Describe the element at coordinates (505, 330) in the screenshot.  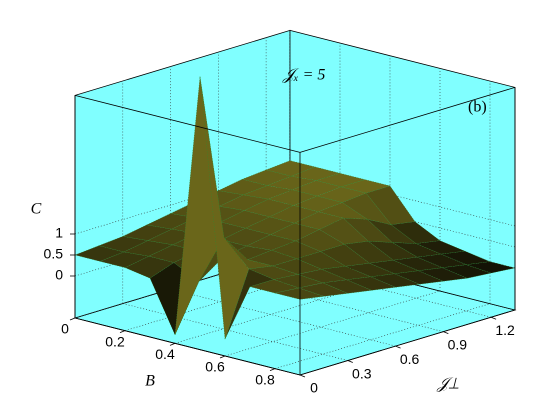
I see `y-tick-label: 1.2` at that location.